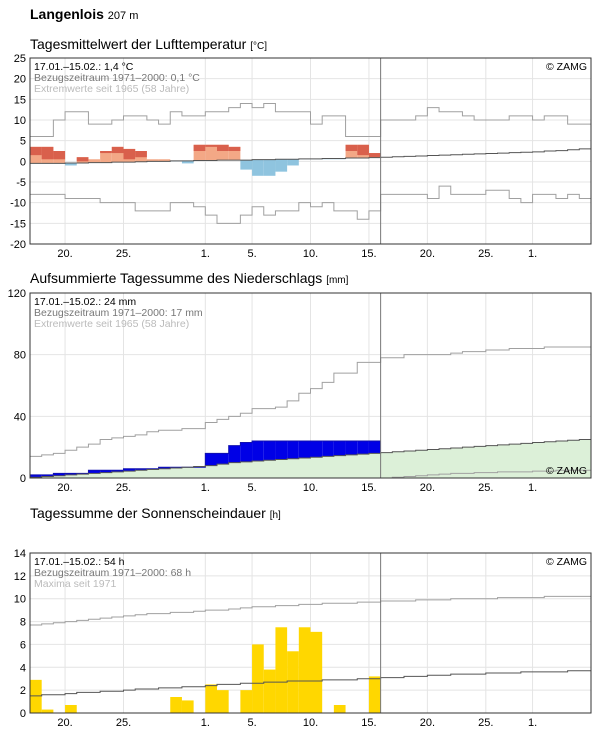 This screenshot has height=729, width=596. Describe the element at coordinates (67, 14) in the screenshot. I see `station-name: Langenlois` at that location.